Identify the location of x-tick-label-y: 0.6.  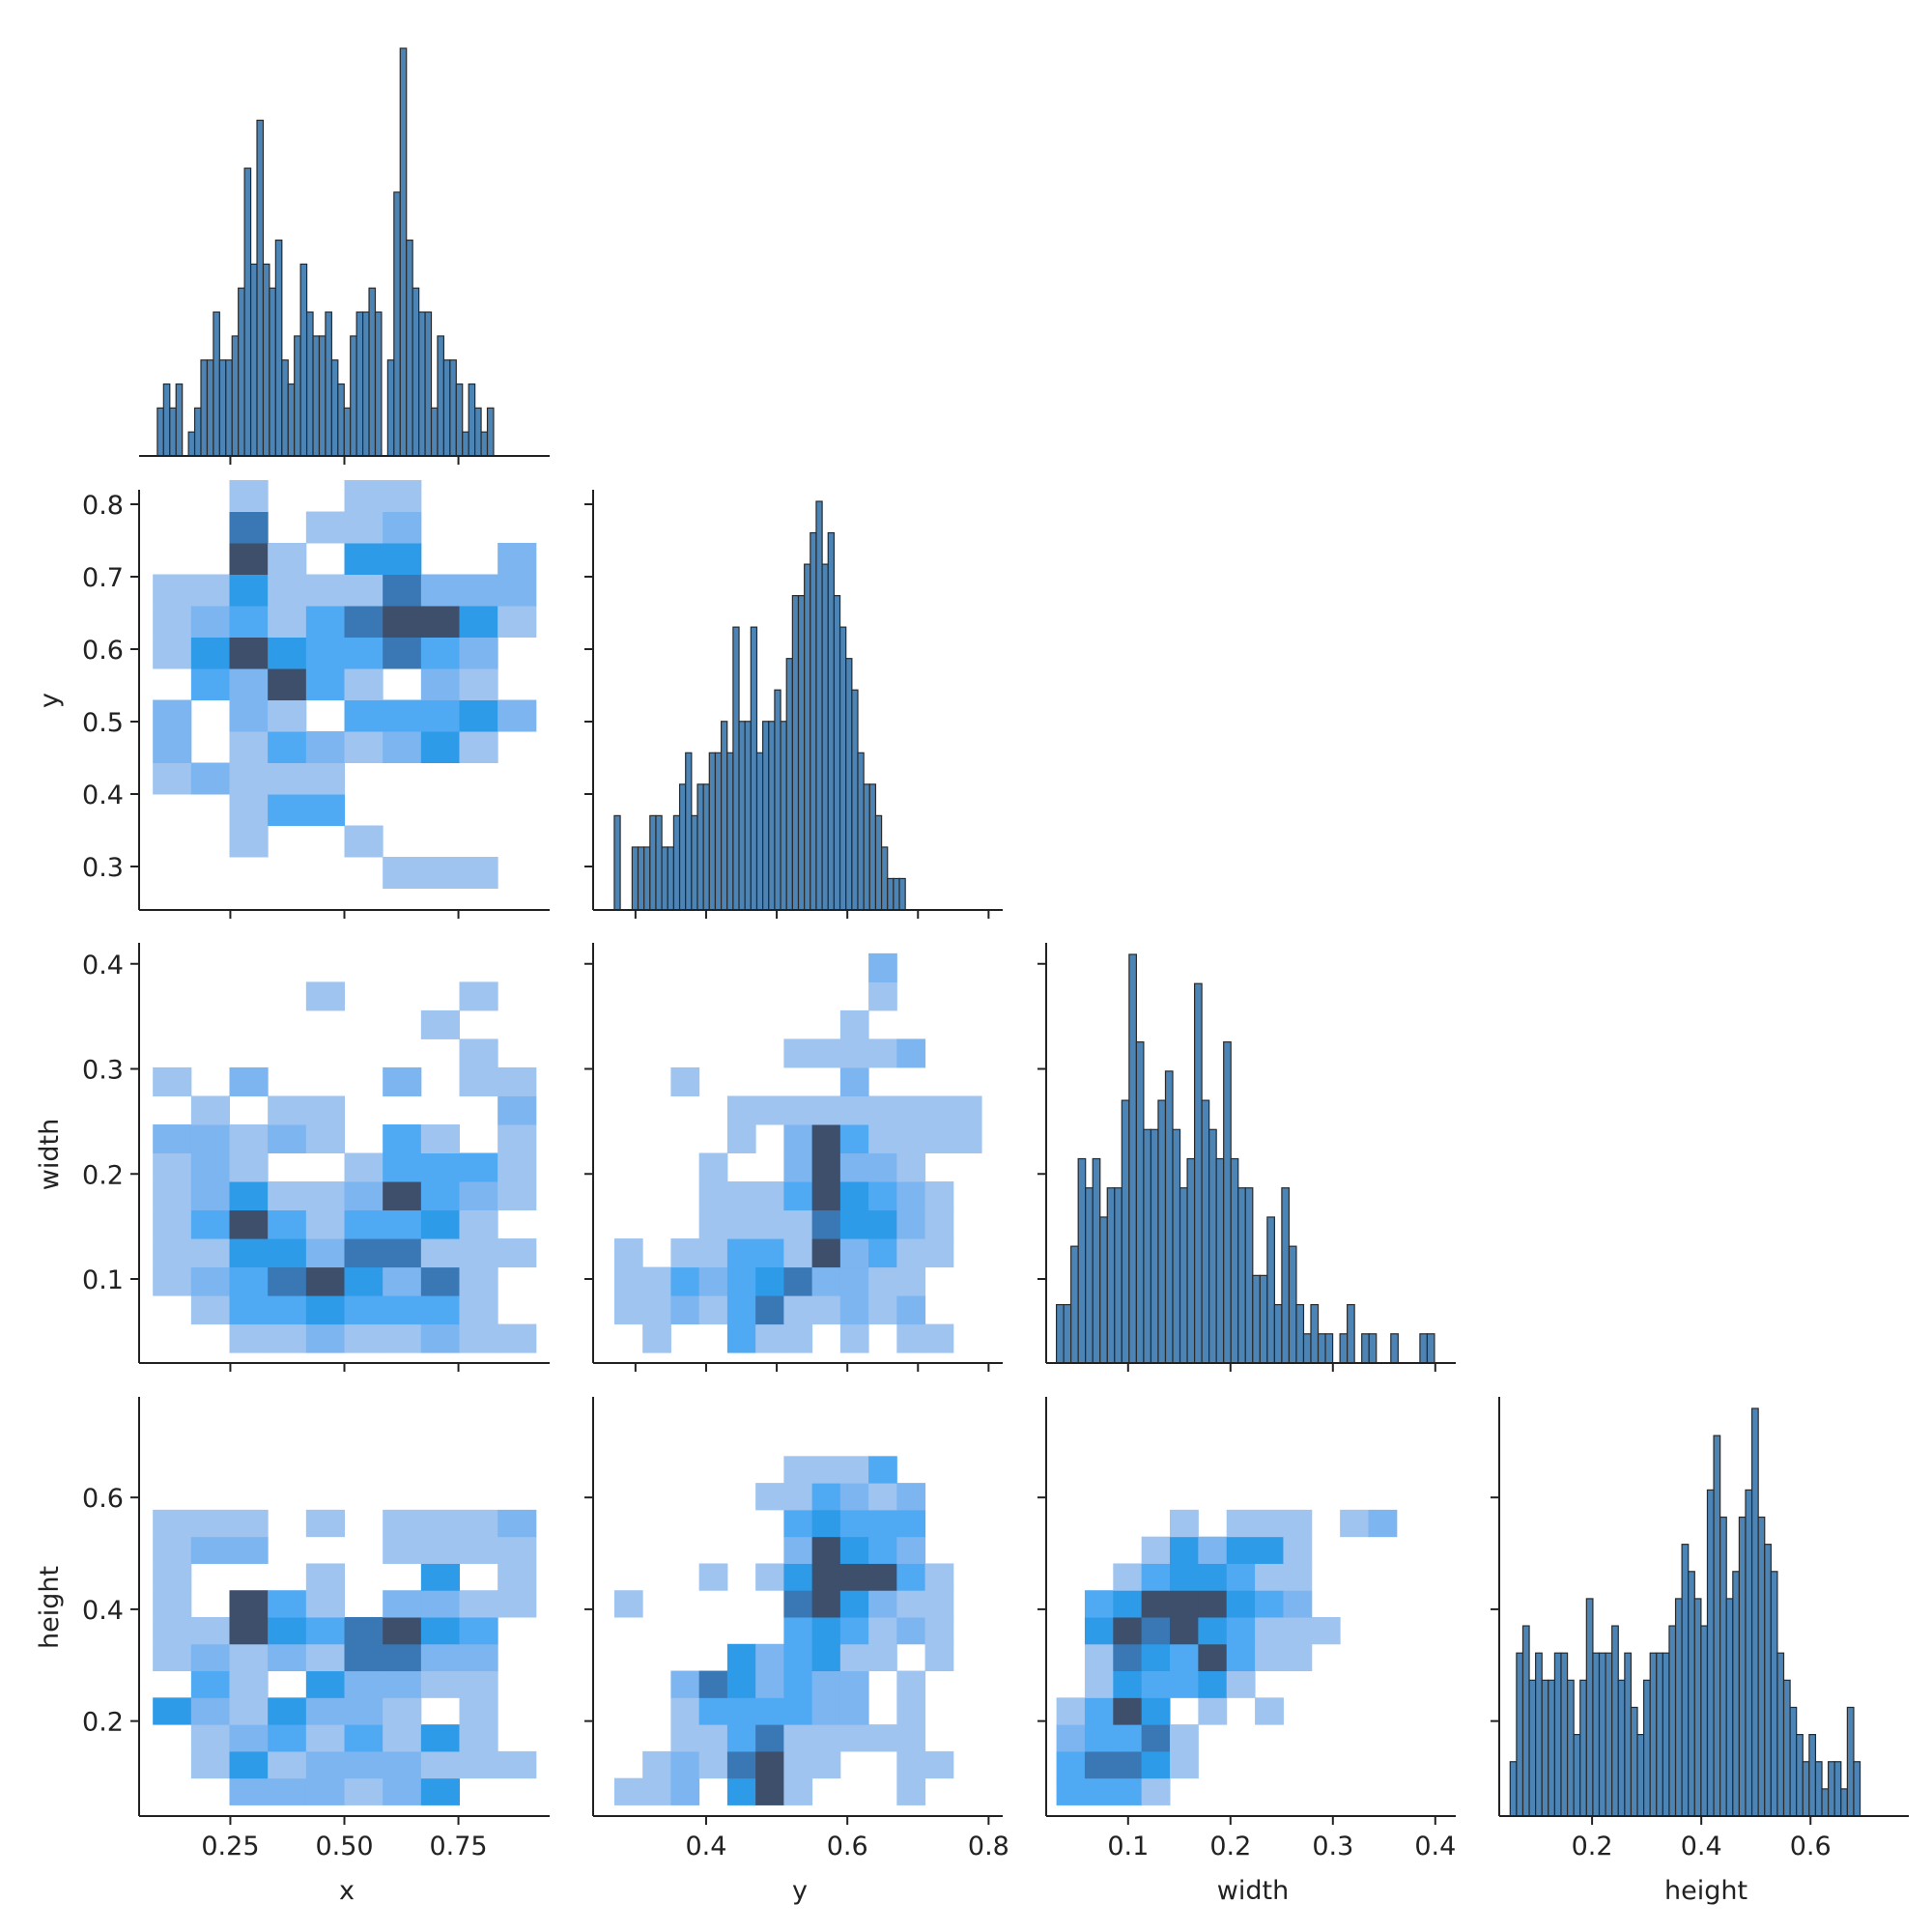
(847, 1846).